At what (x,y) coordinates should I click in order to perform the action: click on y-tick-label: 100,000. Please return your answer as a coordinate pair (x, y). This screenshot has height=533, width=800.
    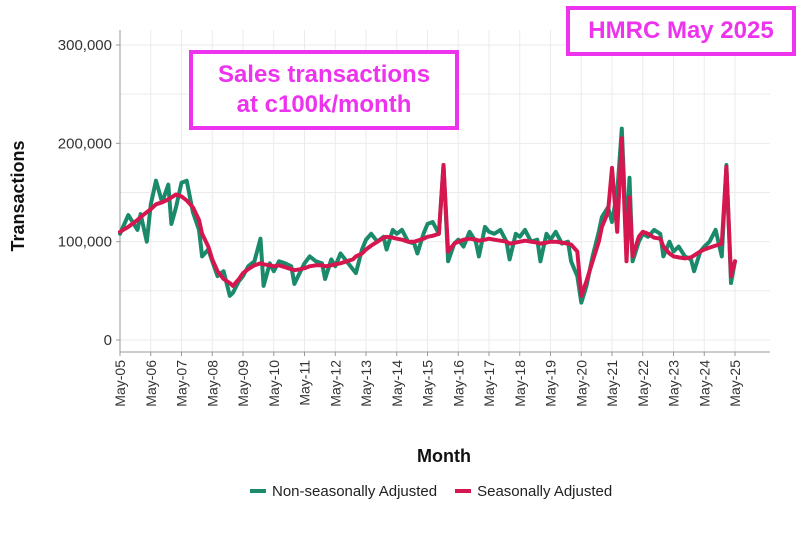
    Looking at the image, I should click on (85, 242).